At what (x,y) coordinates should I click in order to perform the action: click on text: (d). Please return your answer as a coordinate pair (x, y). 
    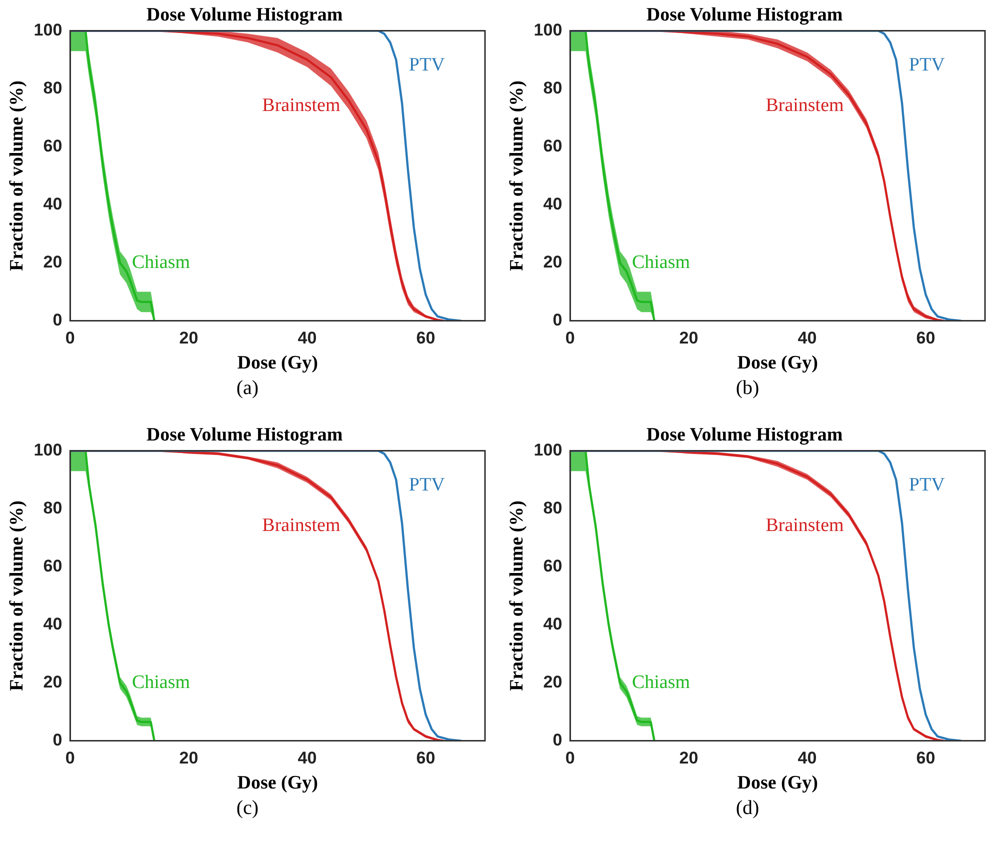
    Looking at the image, I should click on (747, 808).